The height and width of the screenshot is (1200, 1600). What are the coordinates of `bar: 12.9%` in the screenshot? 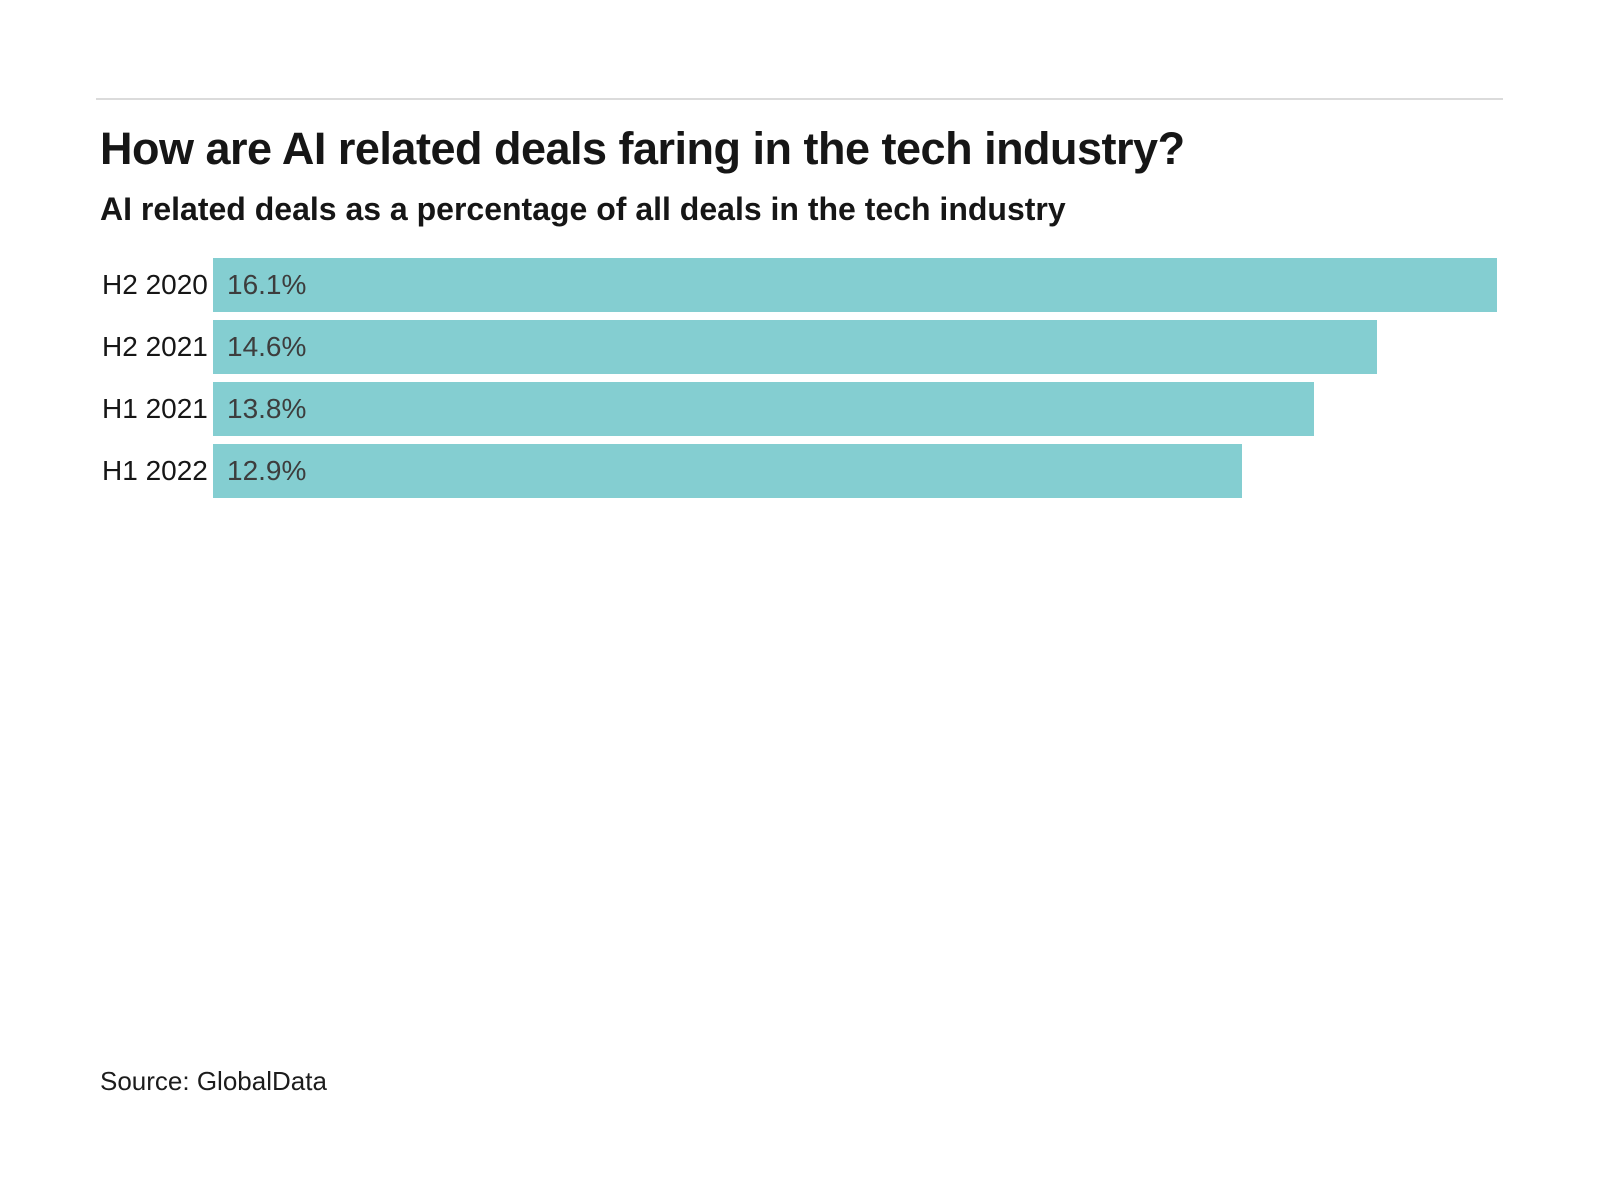 It's located at (727, 471).